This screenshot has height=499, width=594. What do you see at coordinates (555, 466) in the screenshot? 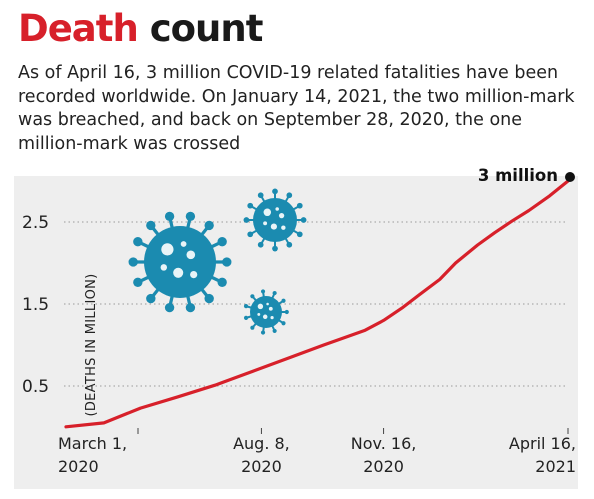
I see `x-tick-label-year: 2021` at bounding box center [555, 466].